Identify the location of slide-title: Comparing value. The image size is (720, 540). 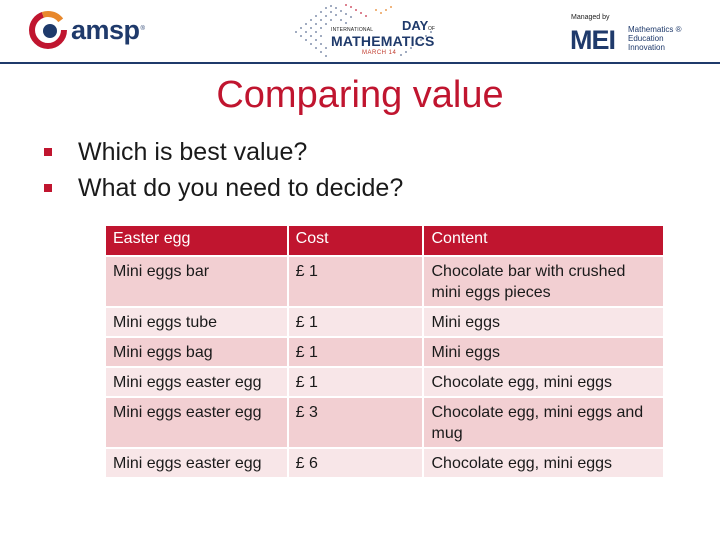
(360, 95).